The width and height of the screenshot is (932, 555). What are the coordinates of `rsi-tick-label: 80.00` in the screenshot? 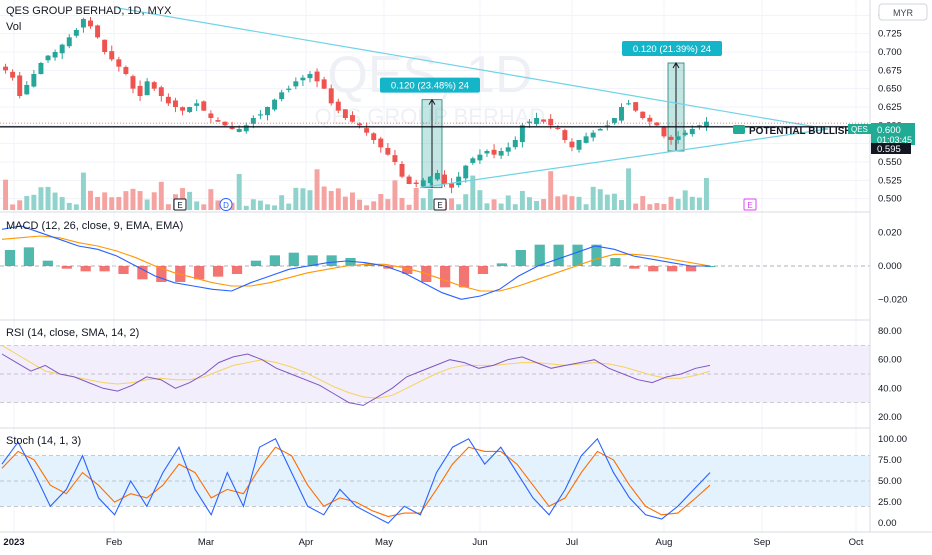 It's located at (890, 331).